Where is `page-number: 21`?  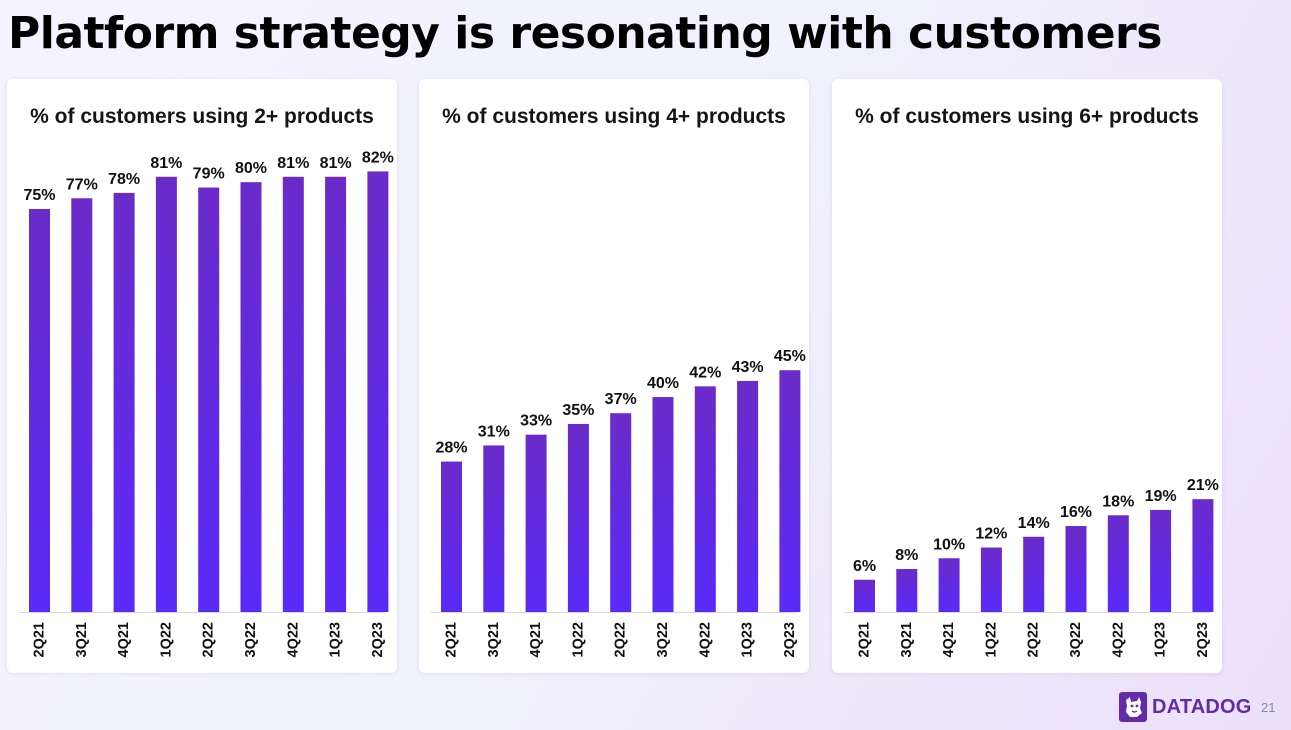
page-number: 21 is located at coordinates (1268, 707).